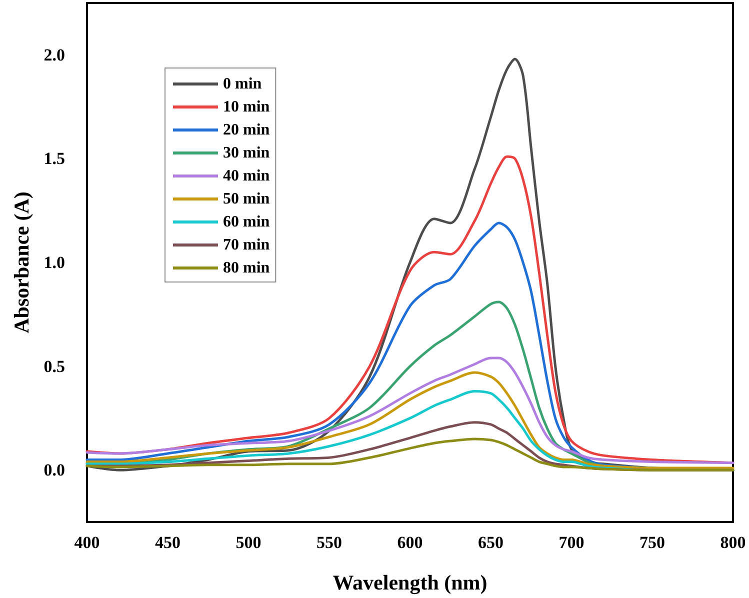 The image size is (749, 598). Describe the element at coordinates (249, 542) in the screenshot. I see `x-tick-label: 500` at that location.